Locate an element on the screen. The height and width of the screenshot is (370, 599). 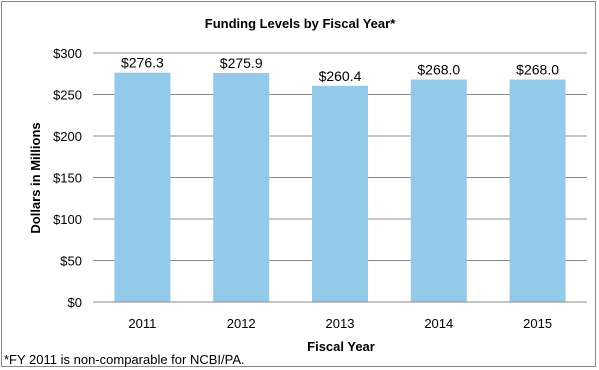
x-tick-label: 2015 is located at coordinates (537, 323).